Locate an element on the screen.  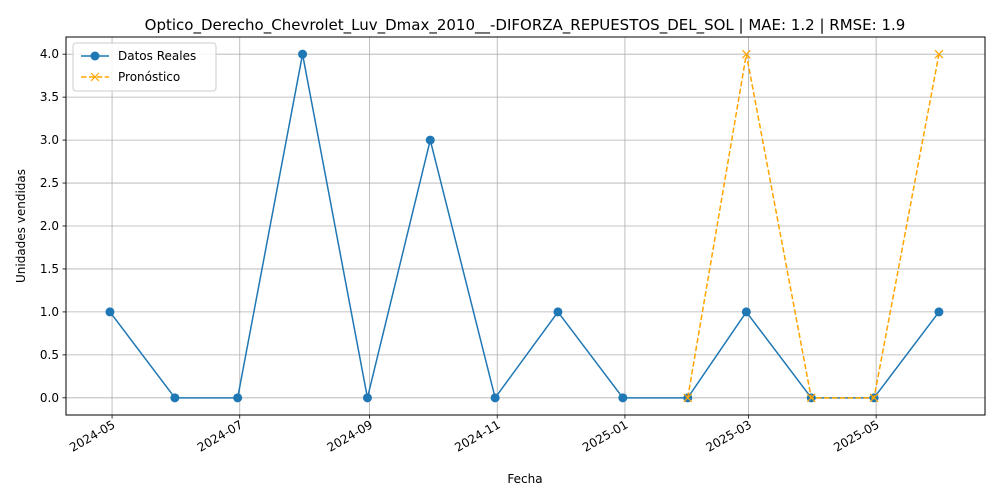
legend-marker-forecast is located at coordinates (95, 77).